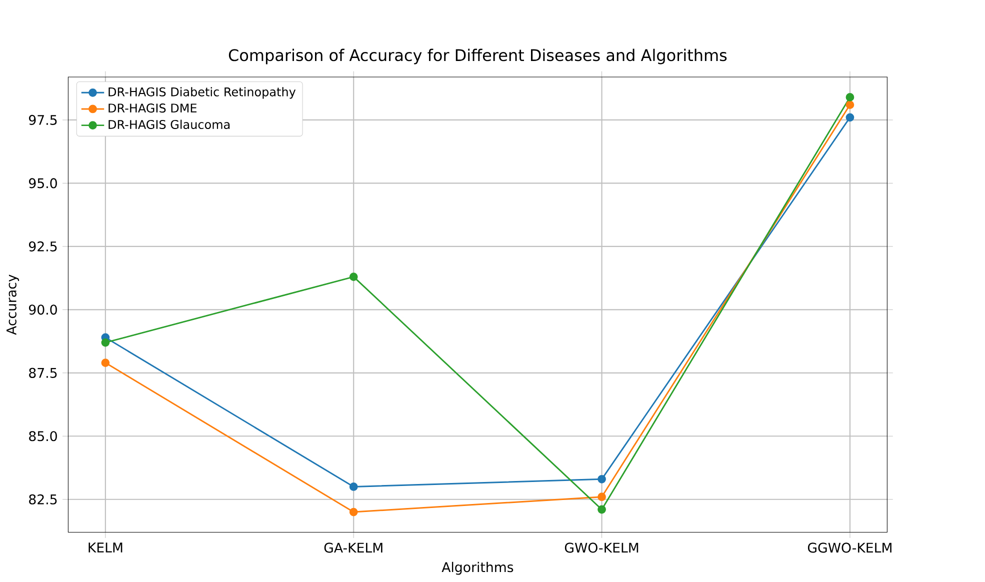 This screenshot has height=582, width=985. I want to click on y-tick-label: 92.5, so click(43, 247).